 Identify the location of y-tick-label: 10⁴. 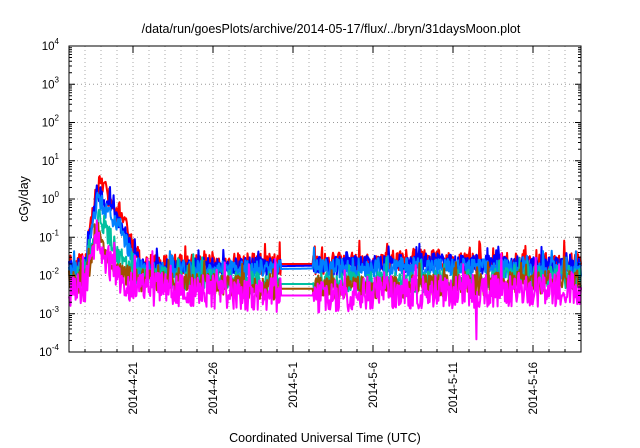
(51, 45).